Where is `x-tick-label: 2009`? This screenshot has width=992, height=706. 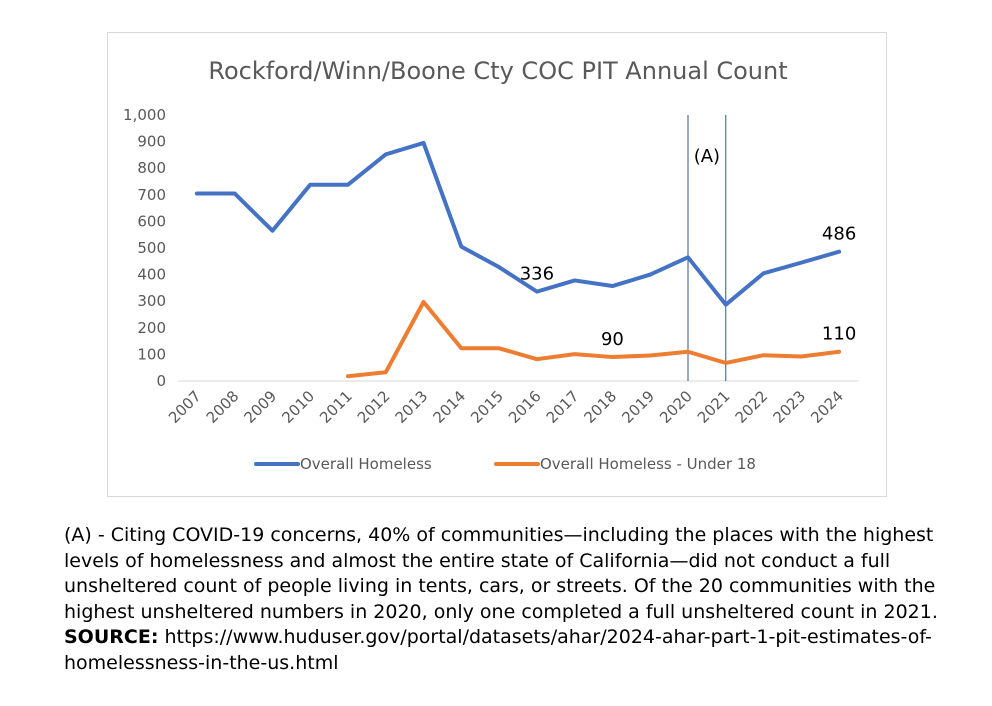
x-tick-label: 2009 is located at coordinates (261, 407).